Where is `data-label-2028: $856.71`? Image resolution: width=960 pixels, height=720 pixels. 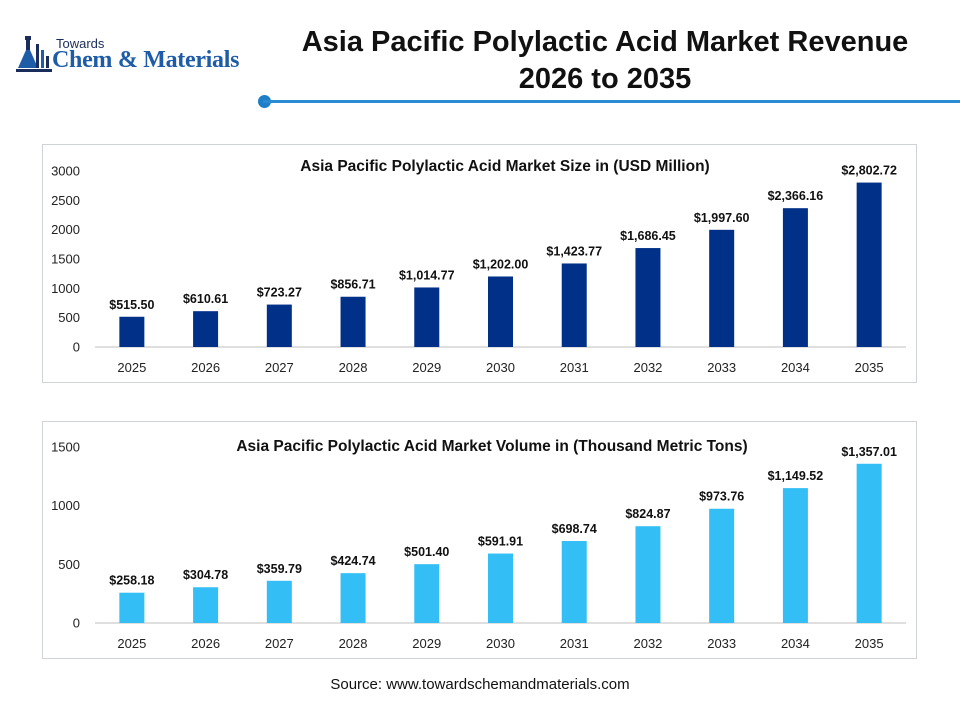
data-label-2028: $856.71 is located at coordinates (352, 285).